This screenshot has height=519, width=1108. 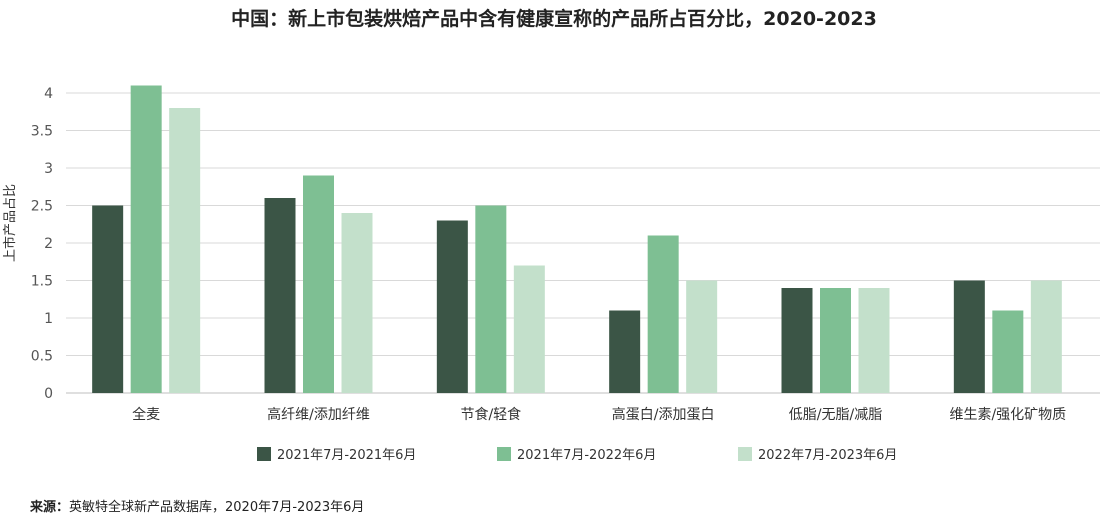 What do you see at coordinates (50, 507) in the screenshot?
I see `source-label: 来源：` at bounding box center [50, 507].